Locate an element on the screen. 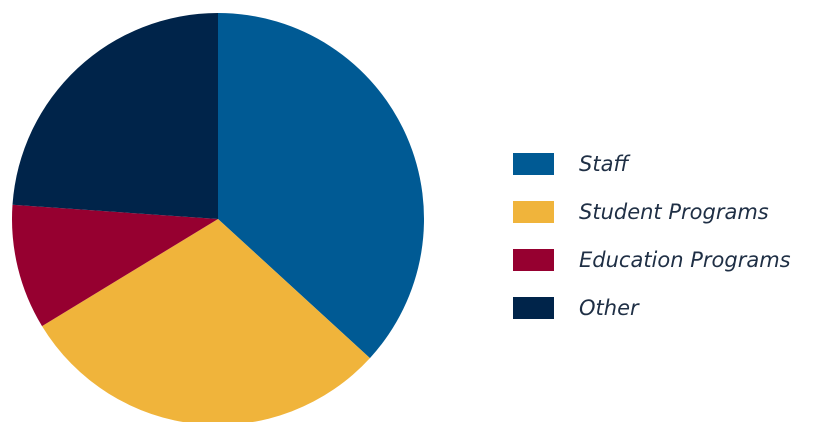  pie-slice-education-programs is located at coordinates (115, 265).